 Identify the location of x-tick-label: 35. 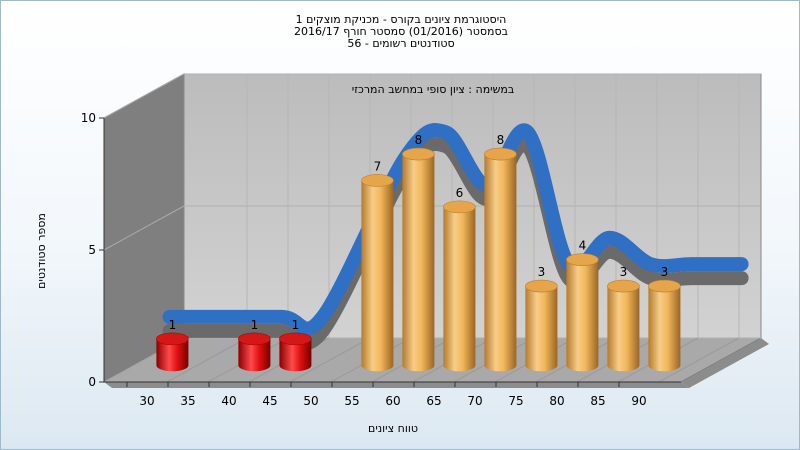
(187, 401).